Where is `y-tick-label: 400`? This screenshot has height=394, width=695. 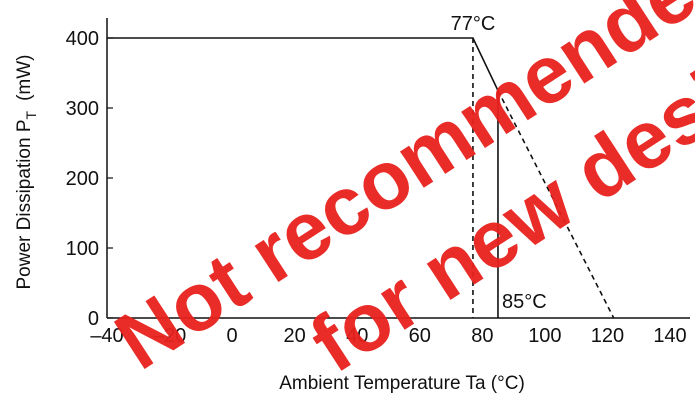
y-tick-label: 400 is located at coordinates (82, 39).